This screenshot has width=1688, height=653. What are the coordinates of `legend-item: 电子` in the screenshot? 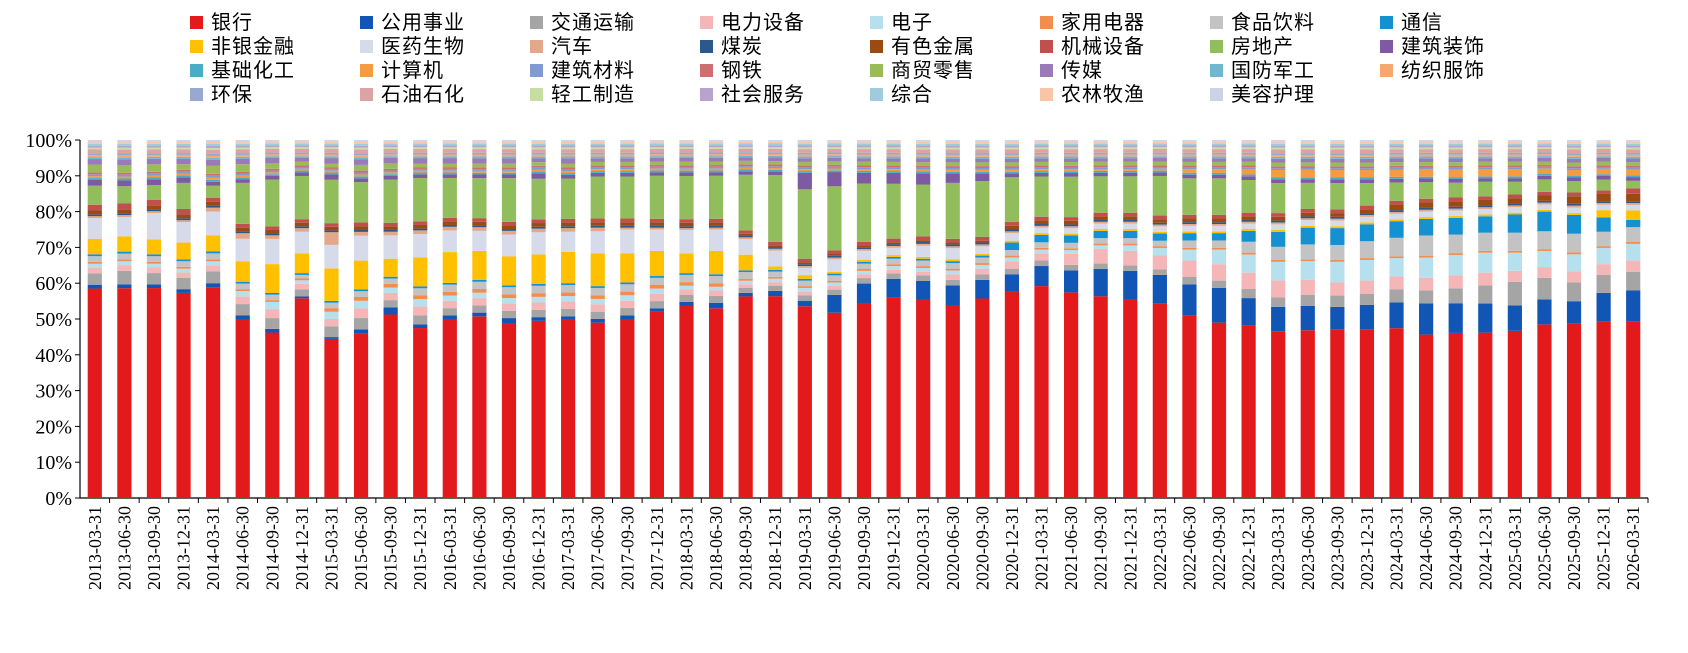 It's located at (901, 22).